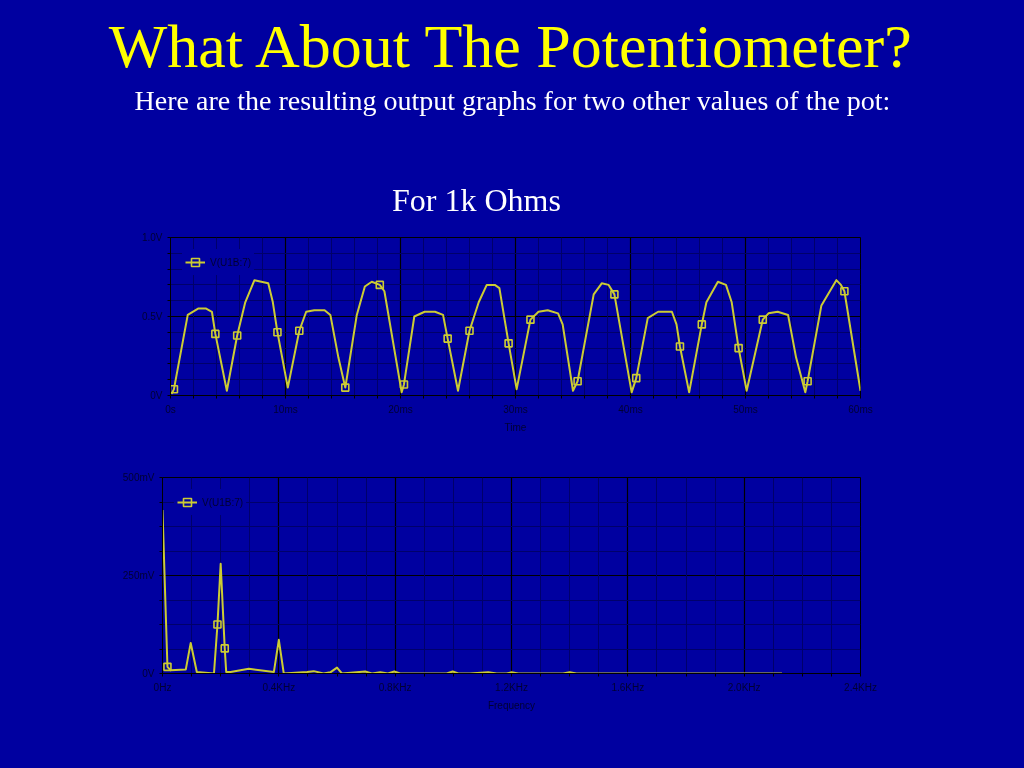 This screenshot has height=768, width=1024. I want to click on x-tick-label: 60ms, so click(860, 409).